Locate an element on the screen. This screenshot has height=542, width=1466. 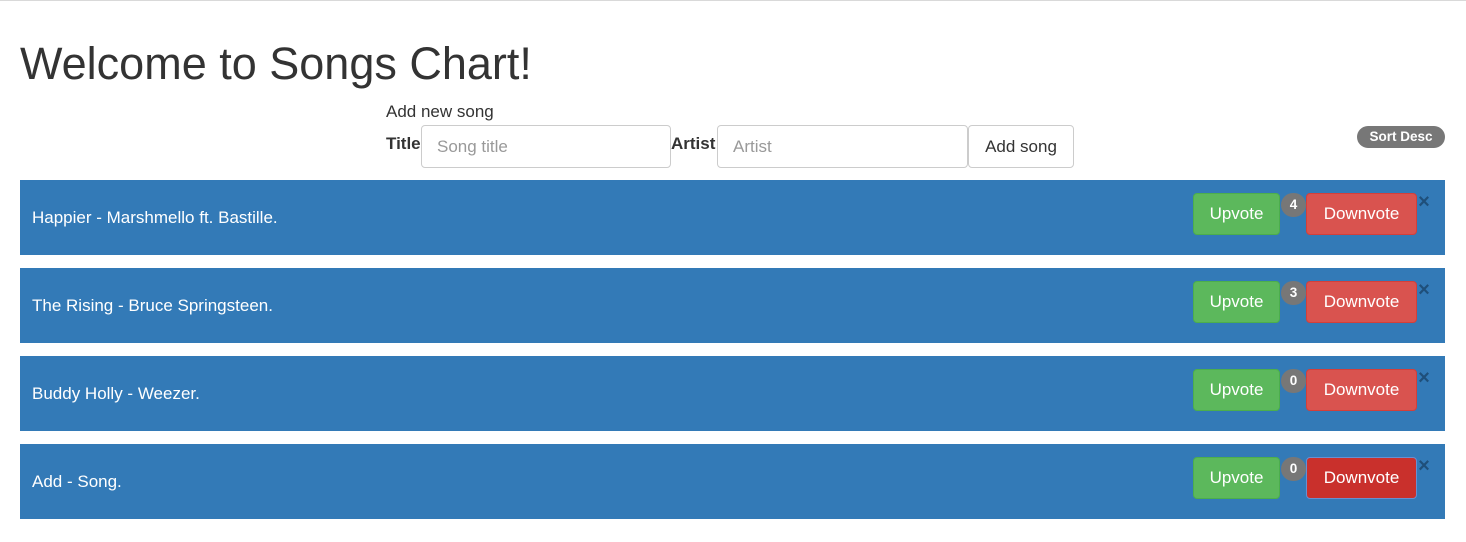
top-divider is located at coordinates (733, 0).